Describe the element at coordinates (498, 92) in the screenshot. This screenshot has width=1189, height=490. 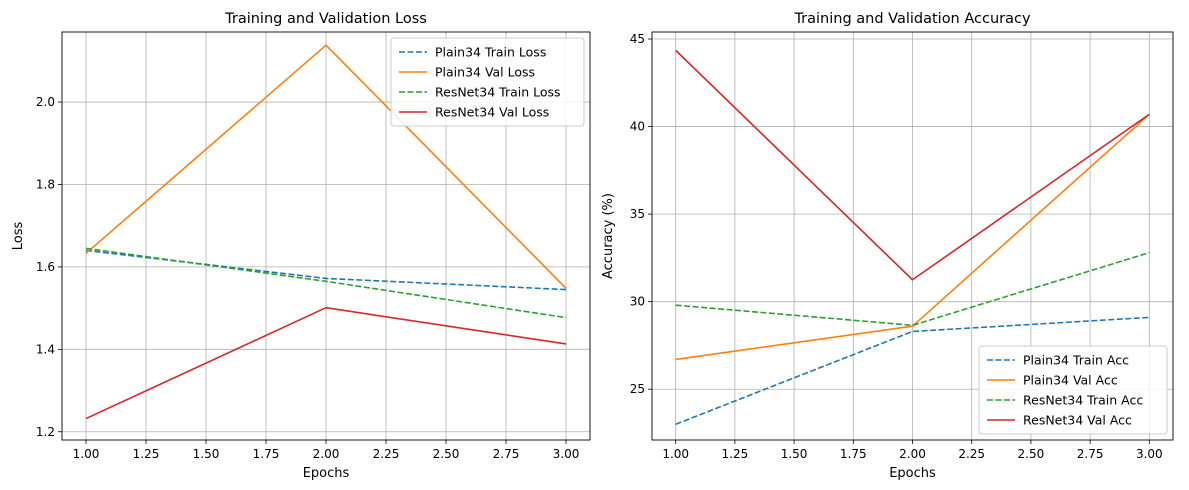
I see `legend-label: ResNet34 Train Loss` at that location.